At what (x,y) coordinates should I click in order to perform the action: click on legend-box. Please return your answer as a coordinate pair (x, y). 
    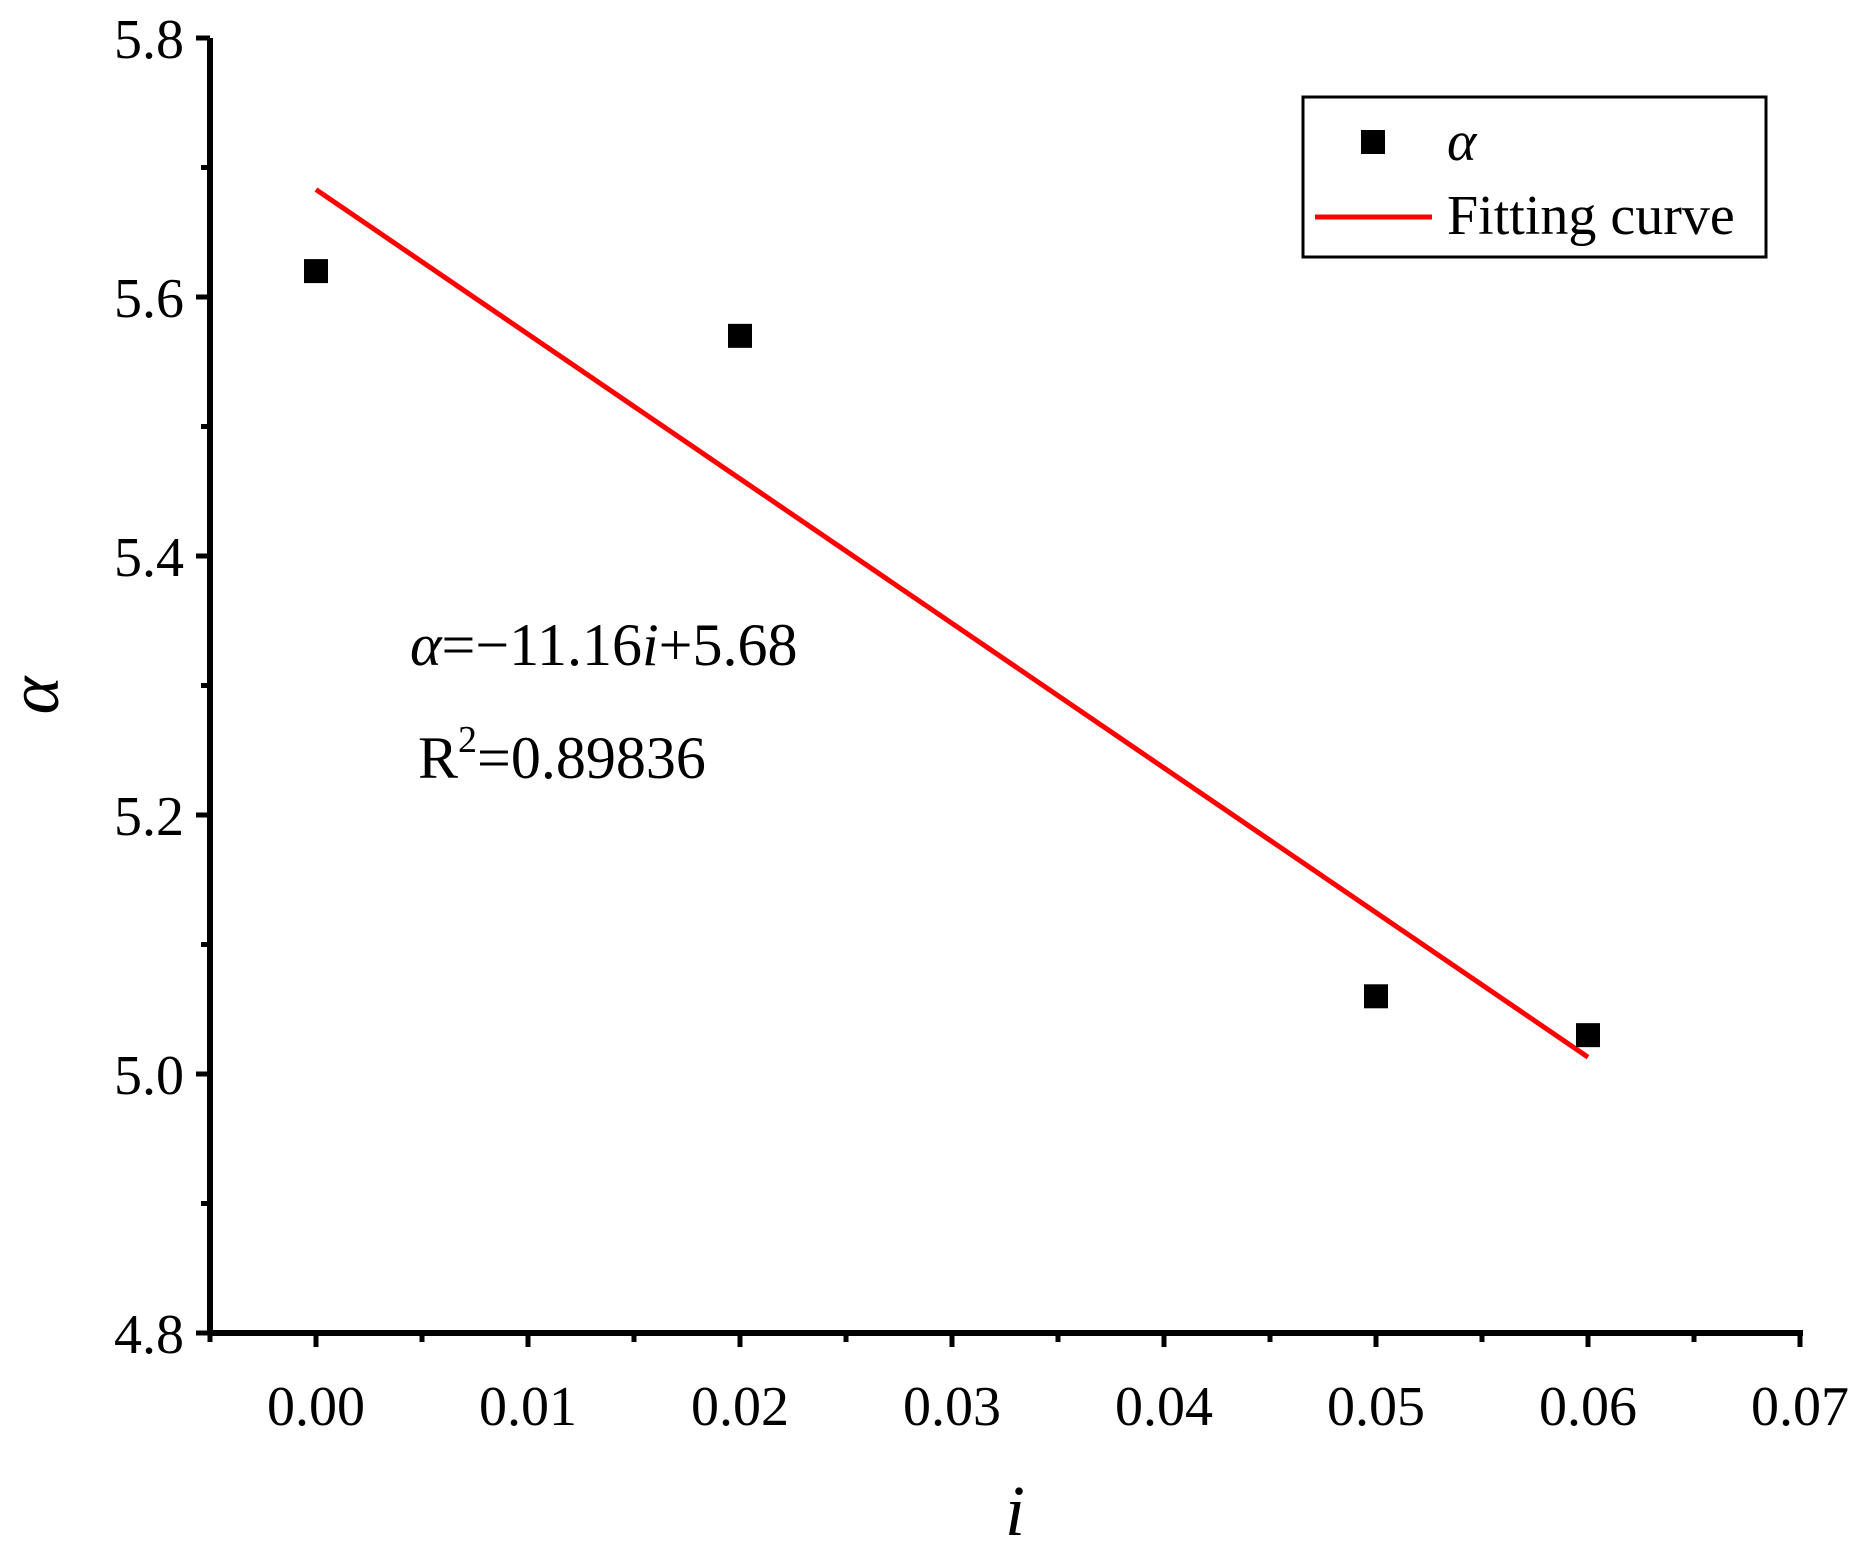
    Looking at the image, I should click on (1534, 177).